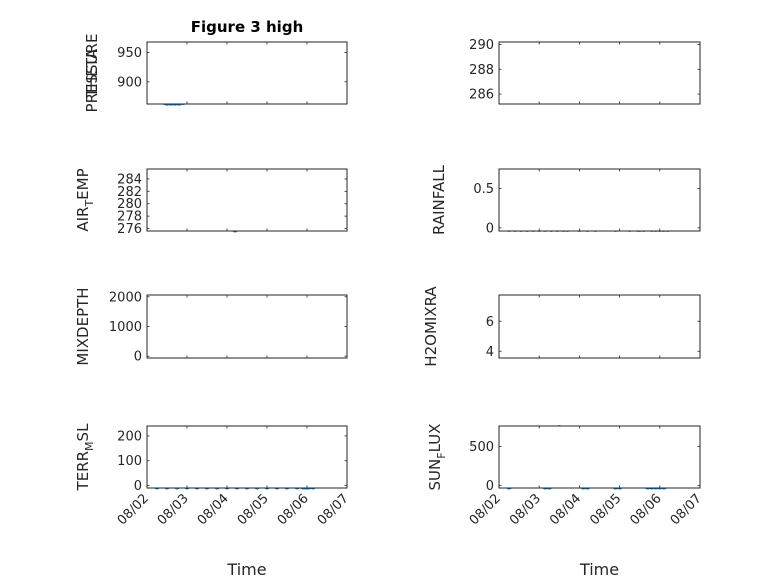 Image resolution: width=778 pixels, height=583 pixels. Describe the element at coordinates (481, 95) in the screenshot. I see `y-tick-label: 286` at that location.